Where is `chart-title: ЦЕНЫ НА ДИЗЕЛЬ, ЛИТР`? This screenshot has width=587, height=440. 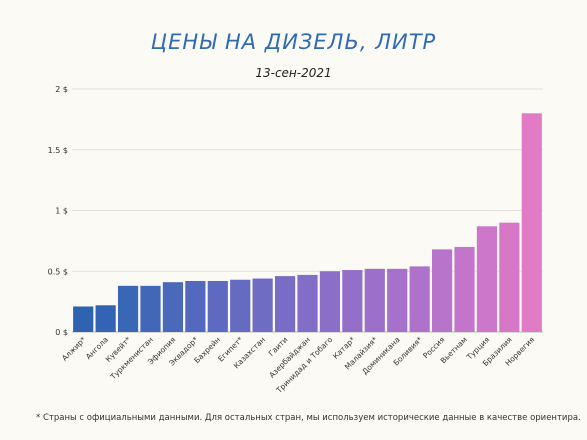
chart-title: ЦЕНЫ НА ДИЗЕЛЬ, ЛИТР is located at coordinates (293, 42).